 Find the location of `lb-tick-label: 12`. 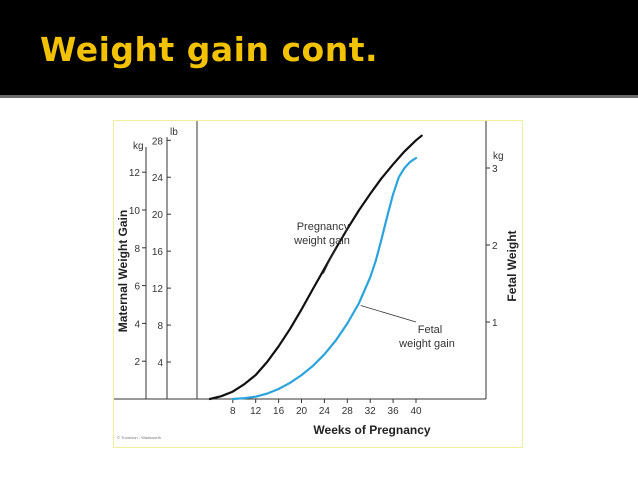

lb-tick-label: 12 is located at coordinates (158, 289).